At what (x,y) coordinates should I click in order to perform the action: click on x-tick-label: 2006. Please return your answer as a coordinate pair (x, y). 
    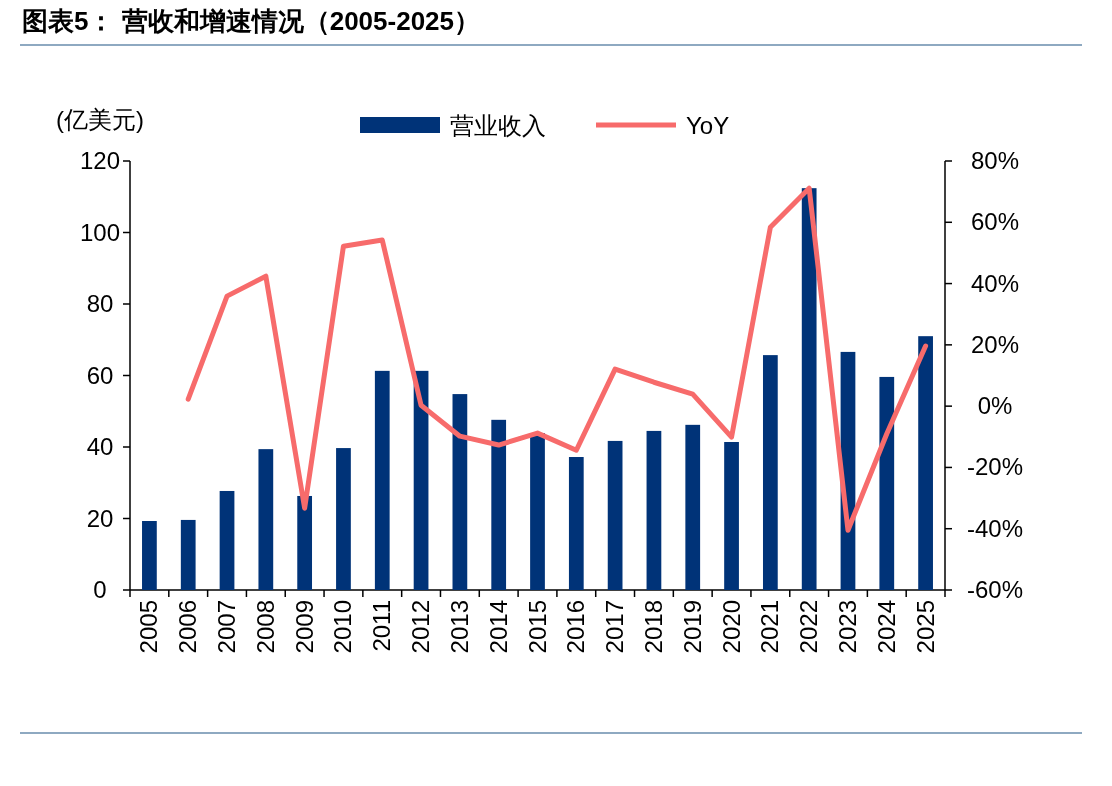
    Looking at the image, I should click on (188, 627).